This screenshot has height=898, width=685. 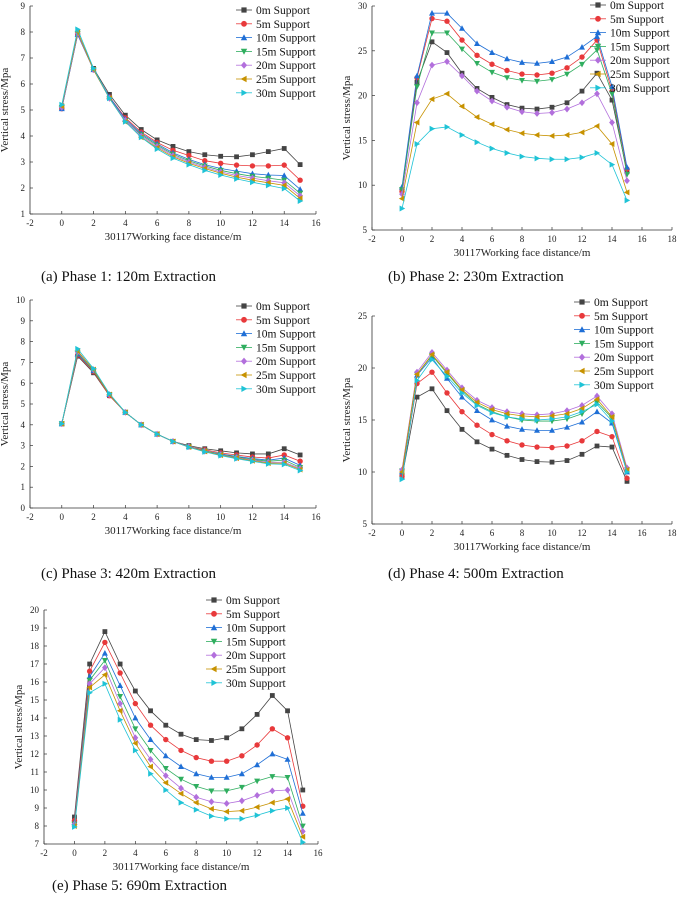 I want to click on x-tick-label: 10, so click(x=221, y=223).